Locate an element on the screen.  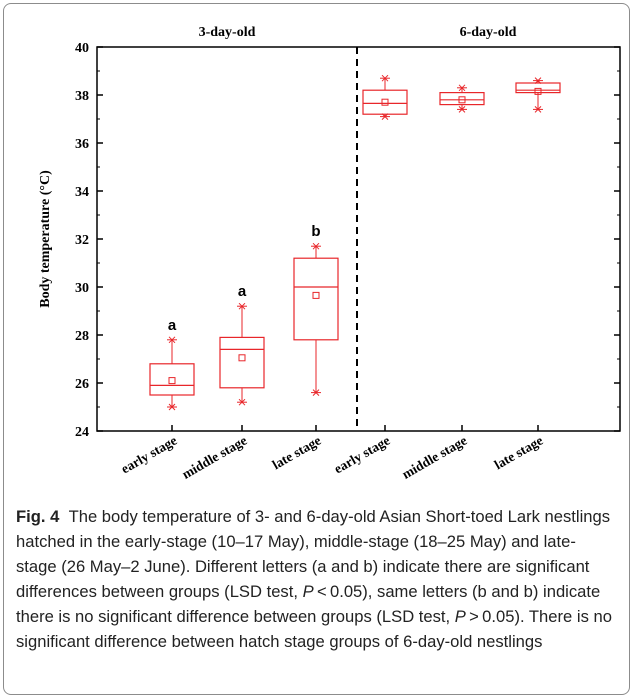
y-tick-label: 30 is located at coordinates (82, 288).